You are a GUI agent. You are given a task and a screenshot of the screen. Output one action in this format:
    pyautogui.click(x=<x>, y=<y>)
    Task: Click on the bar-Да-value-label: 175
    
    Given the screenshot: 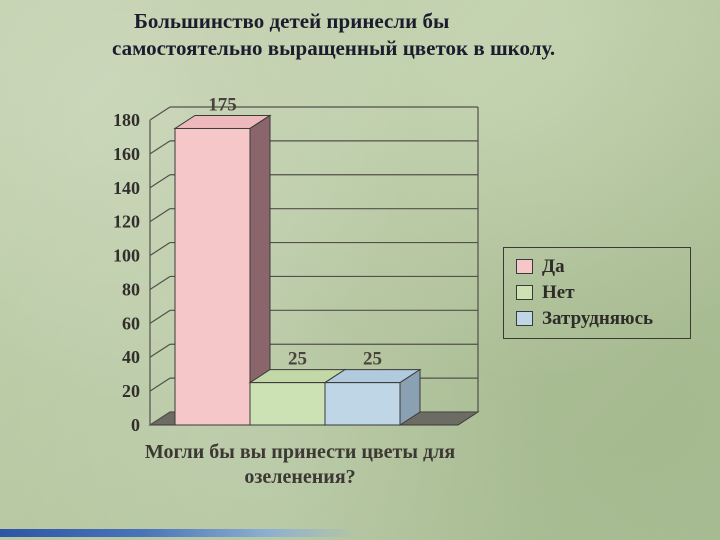 What is the action you would take?
    pyautogui.click(x=222, y=104)
    